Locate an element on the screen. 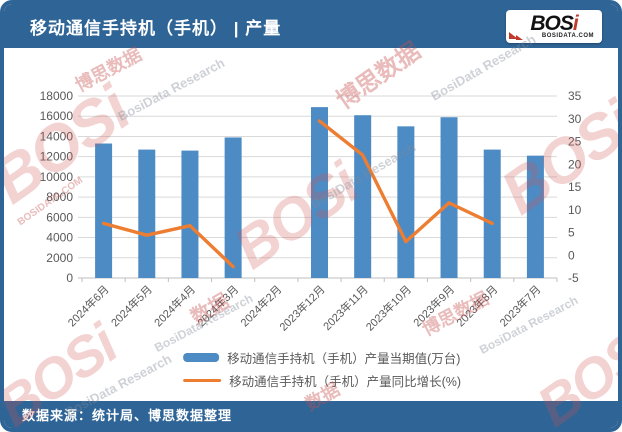 The width and height of the screenshot is (622, 432). data-source-text: 数据来源：统计局、博思数据整理 is located at coordinates (127, 415).